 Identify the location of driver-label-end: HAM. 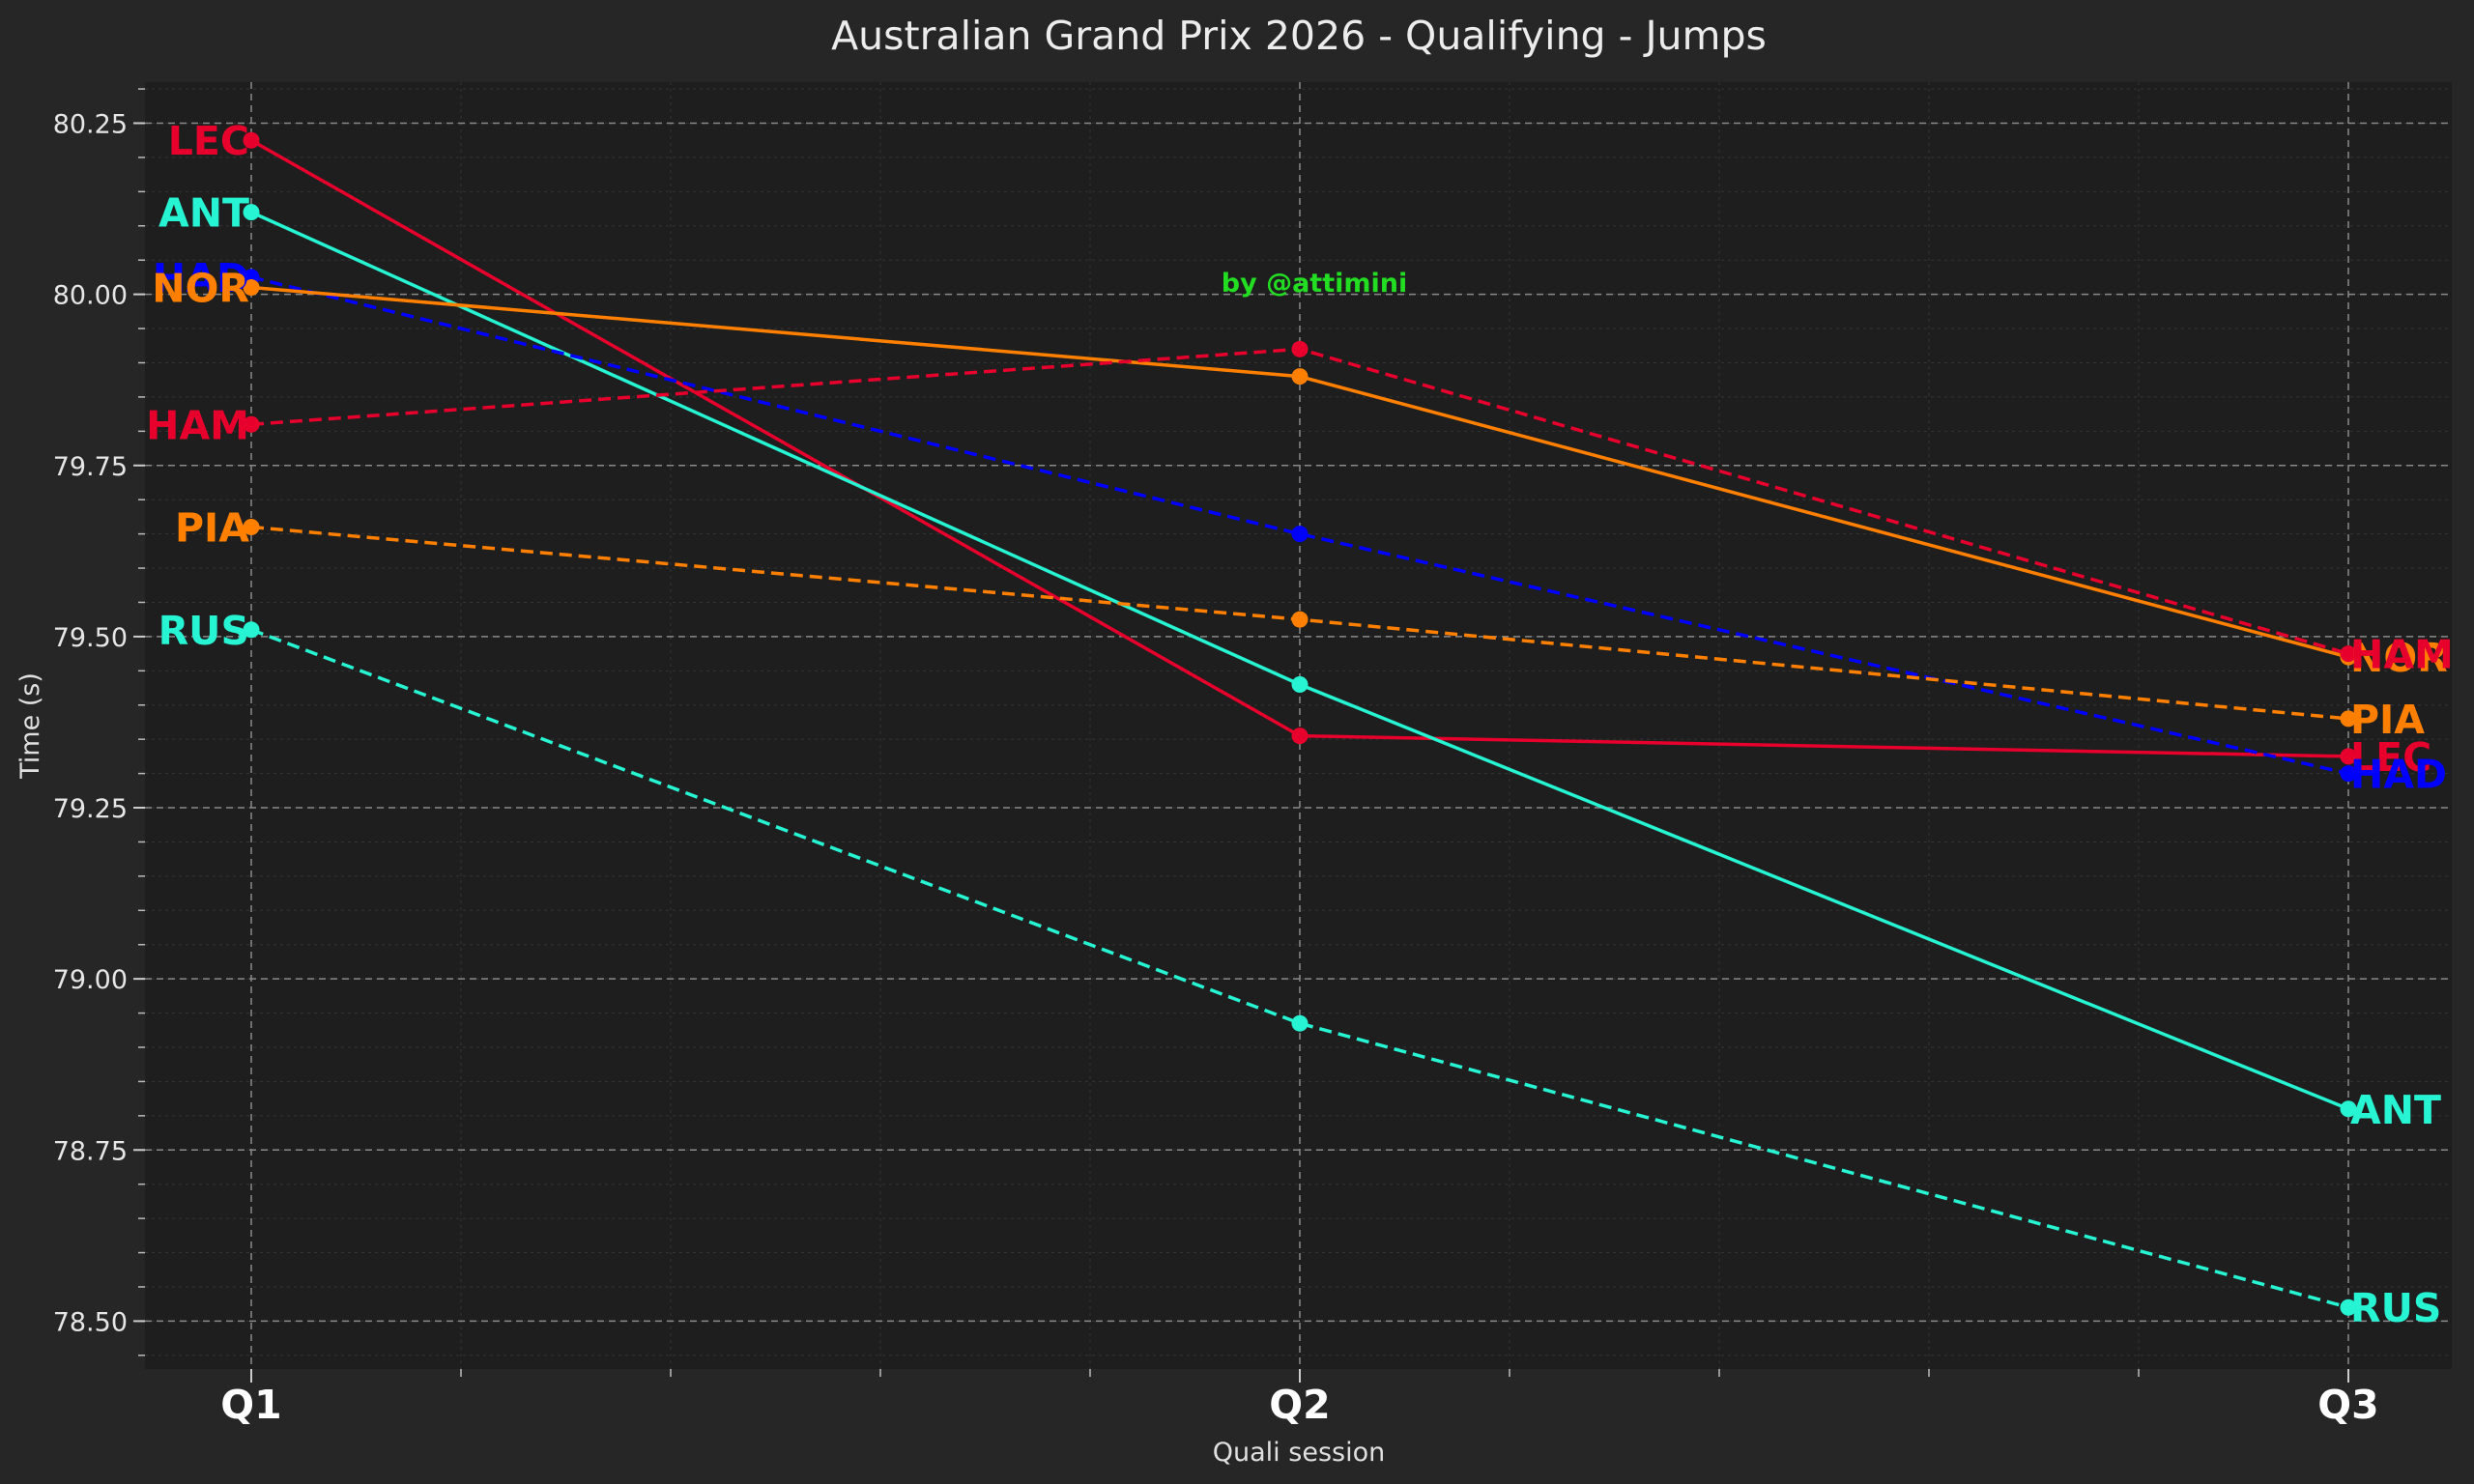
(2402, 655).